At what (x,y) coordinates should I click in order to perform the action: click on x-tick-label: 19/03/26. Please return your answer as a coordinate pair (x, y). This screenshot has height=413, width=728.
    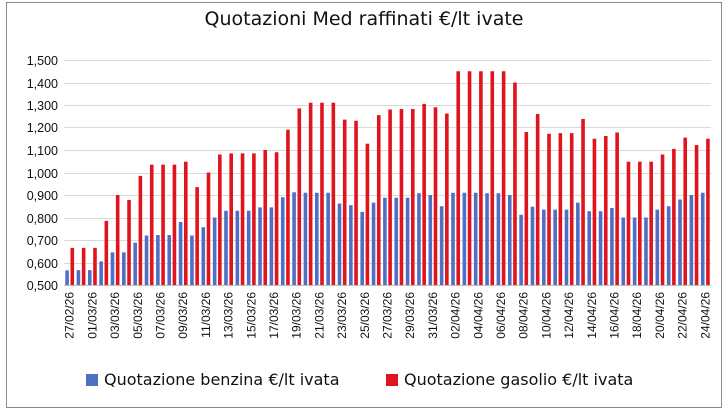
    Looking at the image, I should click on (297, 315).